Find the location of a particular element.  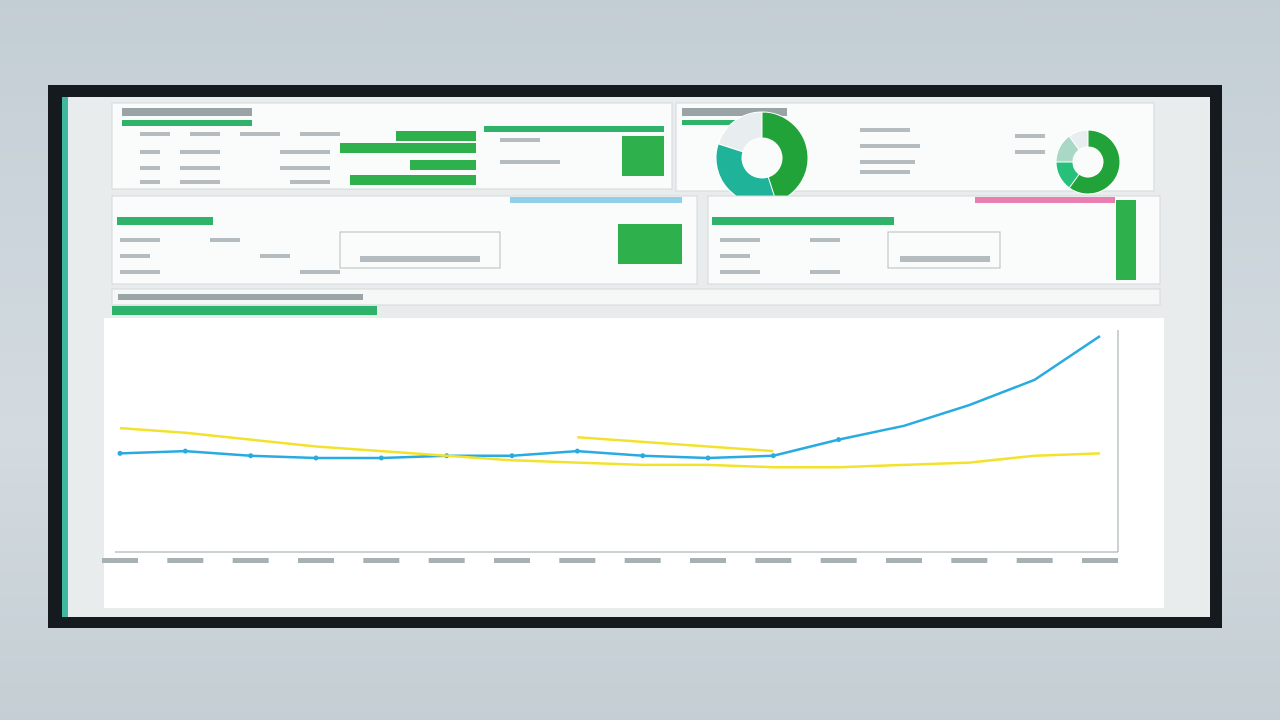

donut-chart is located at coordinates (1088, 162).